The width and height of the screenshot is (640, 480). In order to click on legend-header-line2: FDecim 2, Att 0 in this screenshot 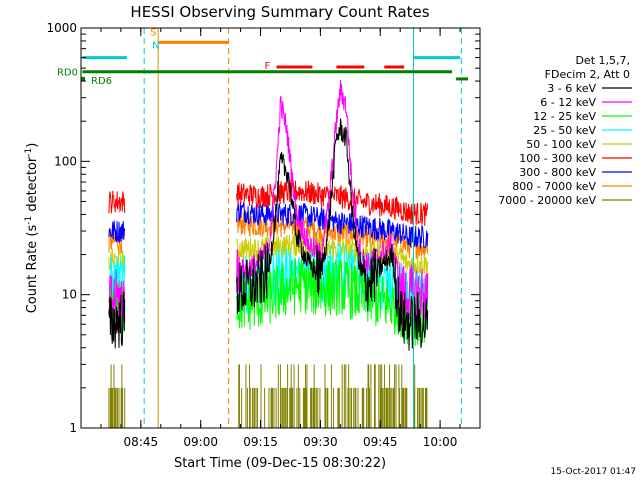, I will do `click(587, 74)`.